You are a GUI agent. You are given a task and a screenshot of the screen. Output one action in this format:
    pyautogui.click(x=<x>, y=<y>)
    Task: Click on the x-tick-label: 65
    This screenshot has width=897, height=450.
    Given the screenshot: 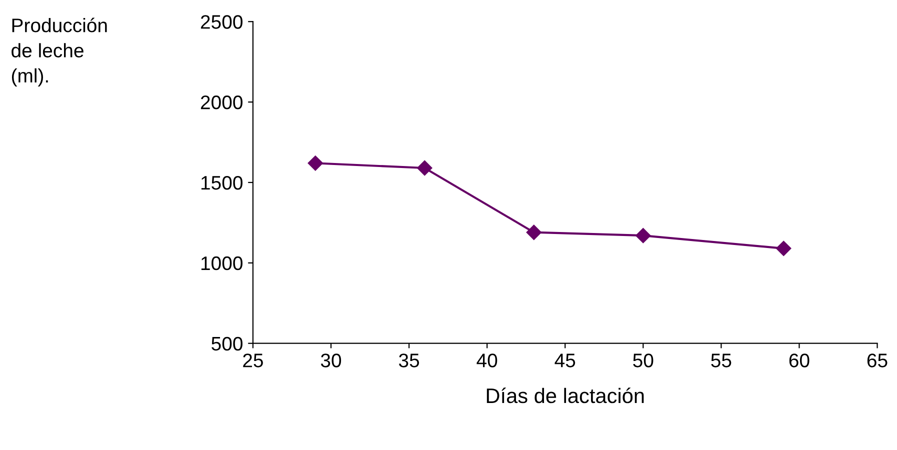 What is the action you would take?
    pyautogui.click(x=877, y=361)
    